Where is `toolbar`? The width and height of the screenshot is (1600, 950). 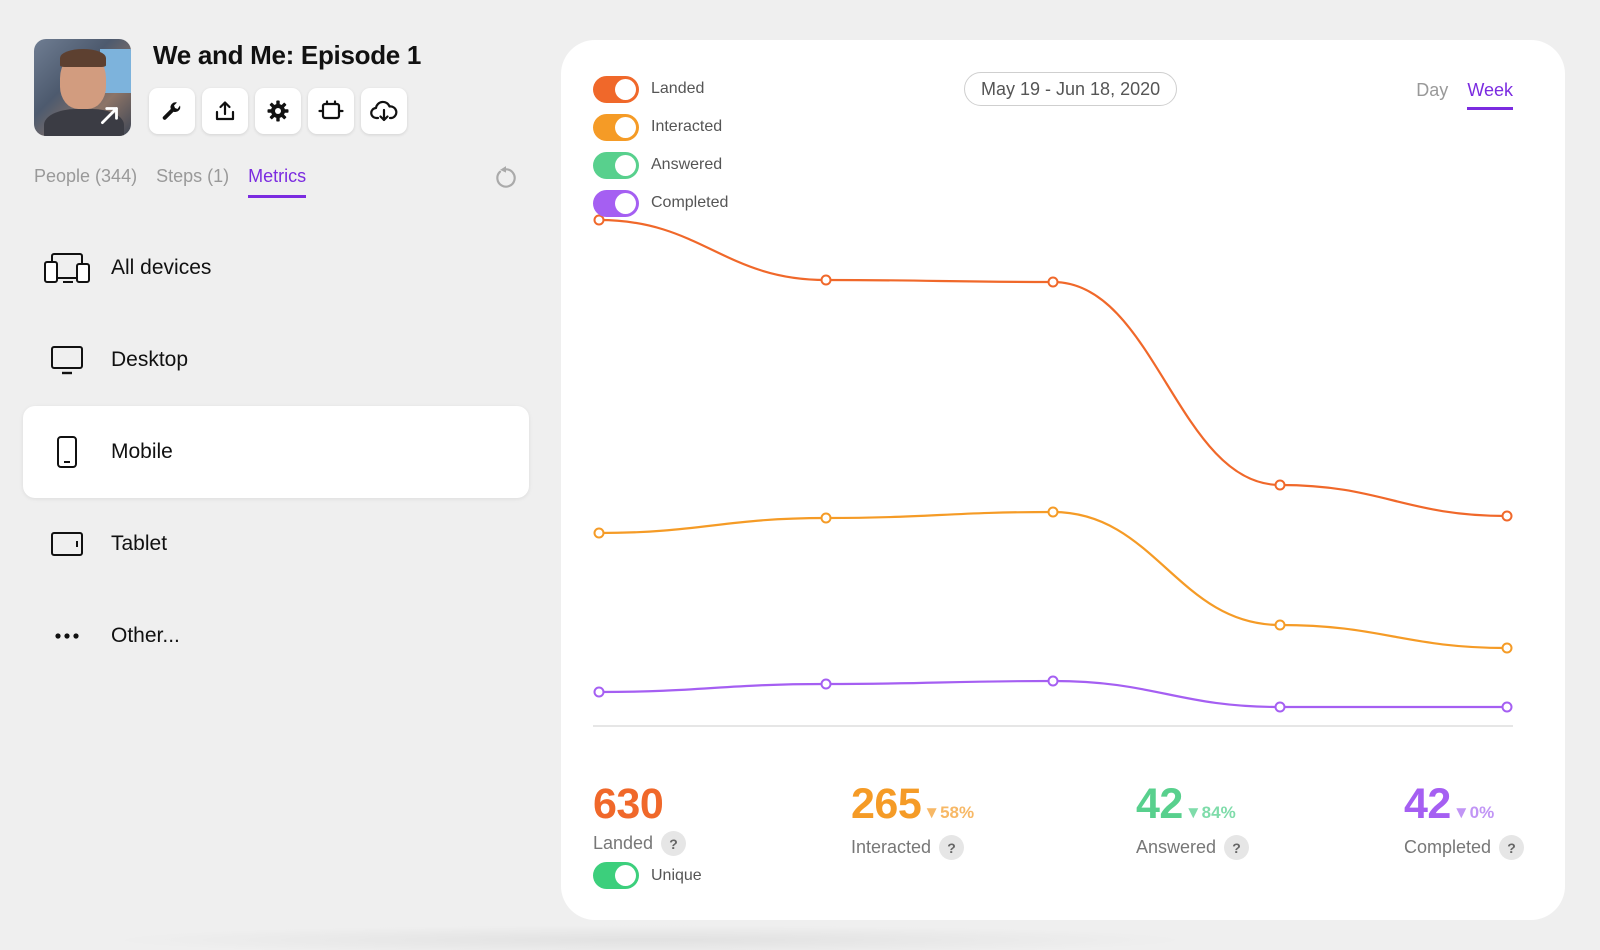
toolbar is located at coordinates (278, 111).